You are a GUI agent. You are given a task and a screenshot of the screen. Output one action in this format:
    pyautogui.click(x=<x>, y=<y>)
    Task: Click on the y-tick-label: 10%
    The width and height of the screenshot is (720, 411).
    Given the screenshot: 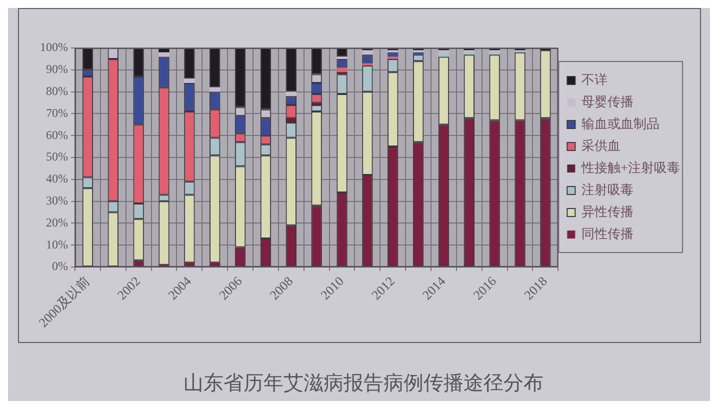 What is the action you would take?
    pyautogui.click(x=57, y=244)
    